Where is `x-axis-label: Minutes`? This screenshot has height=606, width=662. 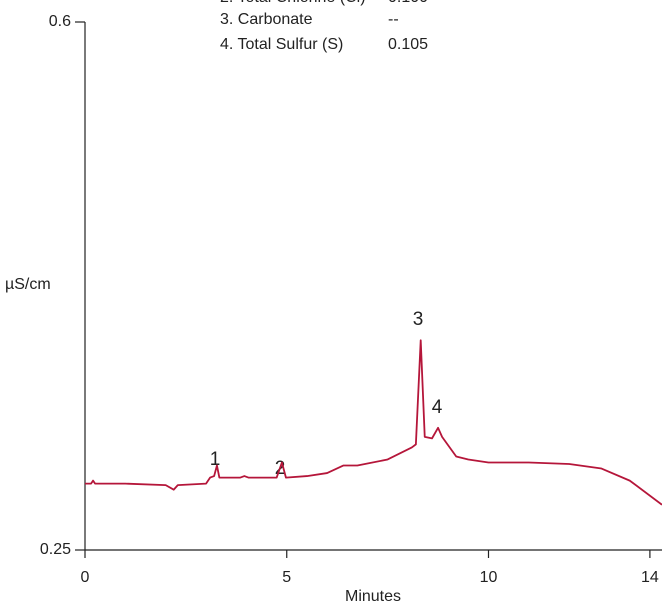 x-axis-label: Minutes is located at coordinates (373, 596).